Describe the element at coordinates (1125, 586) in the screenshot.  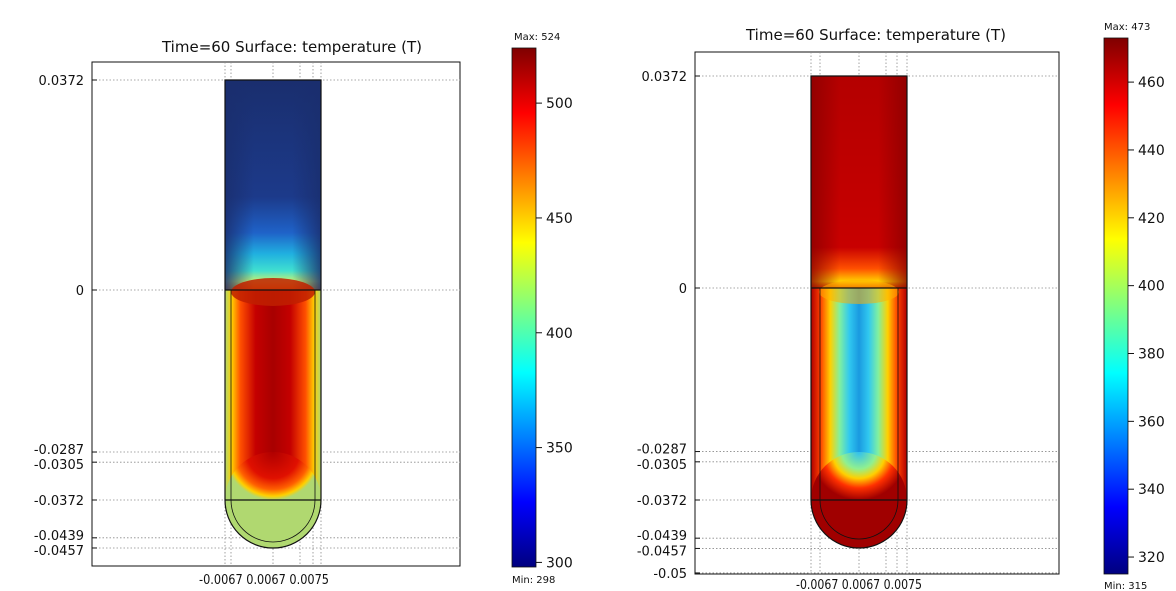
I see `right-colorbar-min: Min: 315` at that location.